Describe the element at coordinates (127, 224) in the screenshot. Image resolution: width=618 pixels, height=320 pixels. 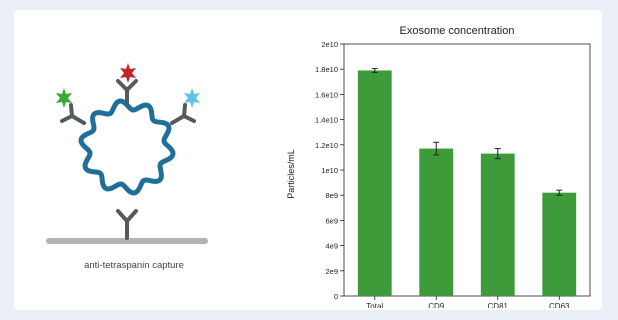
I see `capture-antibody-icon` at that location.